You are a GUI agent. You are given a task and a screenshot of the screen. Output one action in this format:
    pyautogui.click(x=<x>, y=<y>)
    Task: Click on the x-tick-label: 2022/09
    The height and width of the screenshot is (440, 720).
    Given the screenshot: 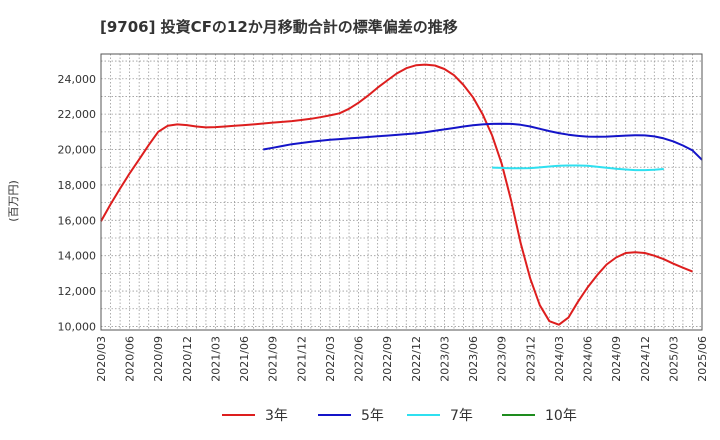 What is the action you would take?
    pyautogui.click(x=387, y=359)
    